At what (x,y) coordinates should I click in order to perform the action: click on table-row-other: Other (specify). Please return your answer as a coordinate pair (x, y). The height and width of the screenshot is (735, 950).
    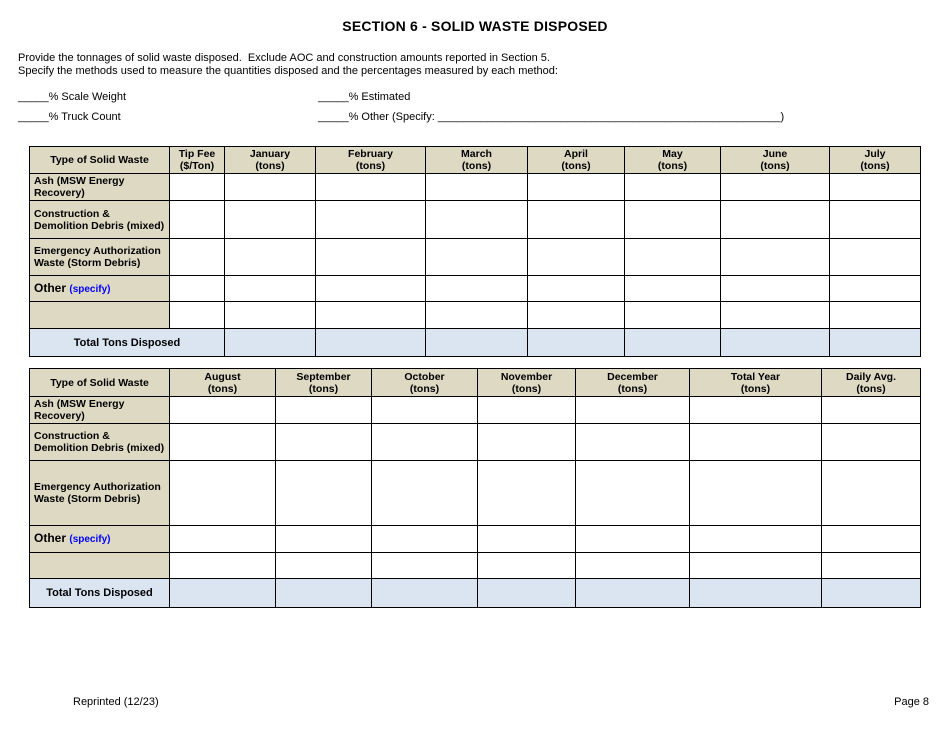
    Looking at the image, I should click on (475, 288).